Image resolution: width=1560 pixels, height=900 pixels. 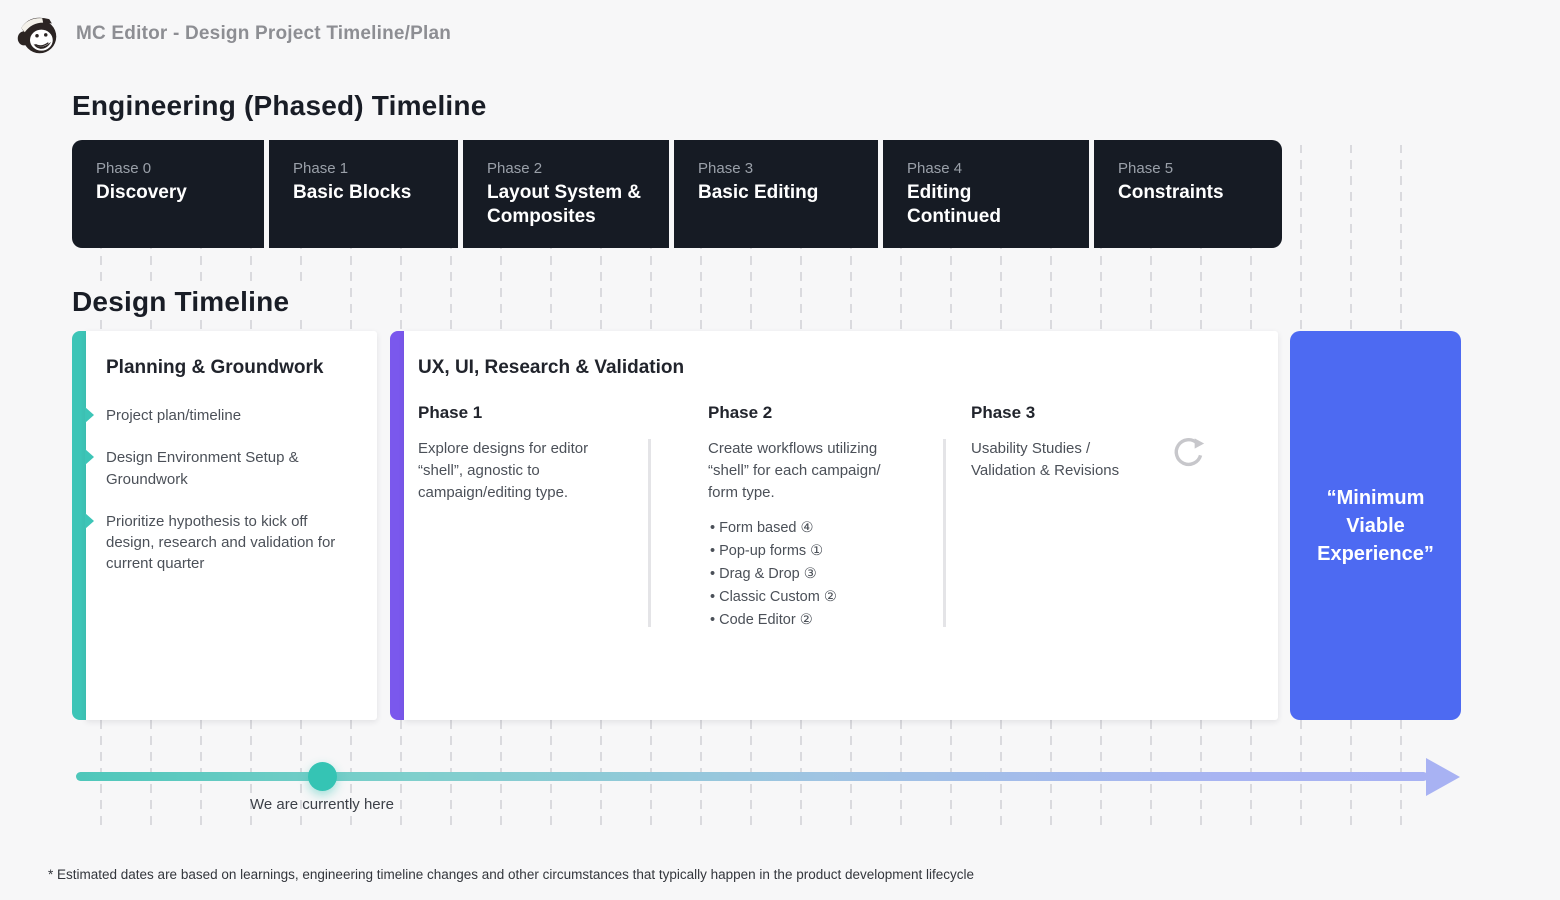 I want to click on phase-box-1: Phase 1 Basic Blocks, so click(x=363, y=194).